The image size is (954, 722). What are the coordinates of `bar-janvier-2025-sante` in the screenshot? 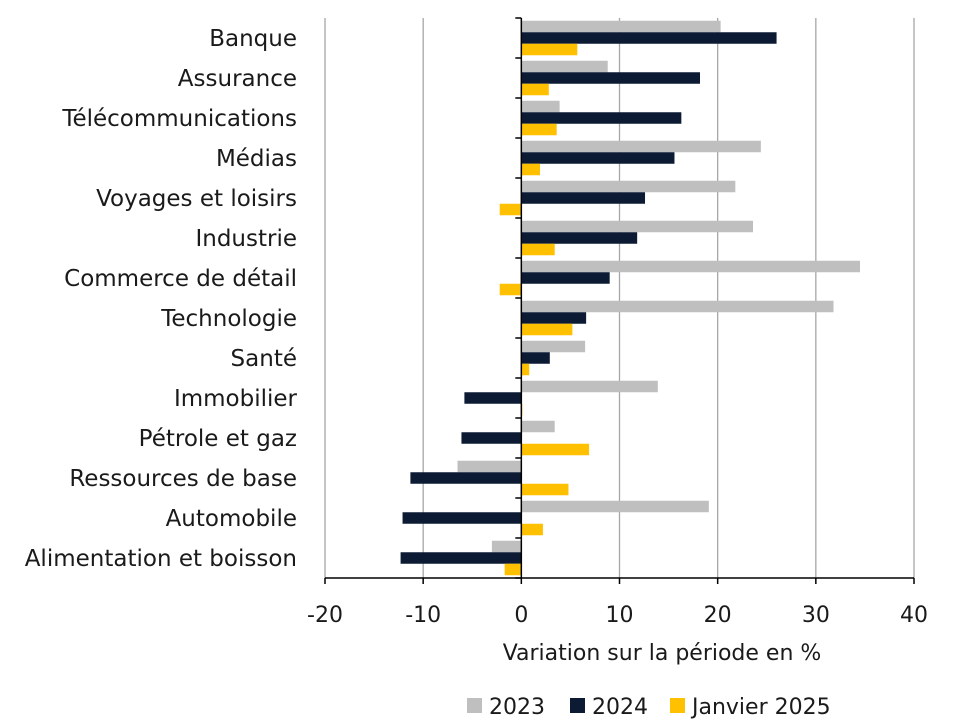 It's located at (525, 369).